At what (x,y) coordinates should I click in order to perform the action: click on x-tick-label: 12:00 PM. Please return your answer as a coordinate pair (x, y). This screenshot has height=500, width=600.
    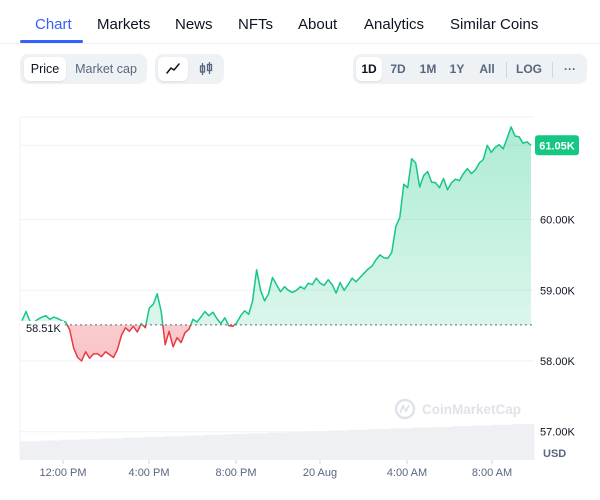
    Looking at the image, I should click on (62, 473).